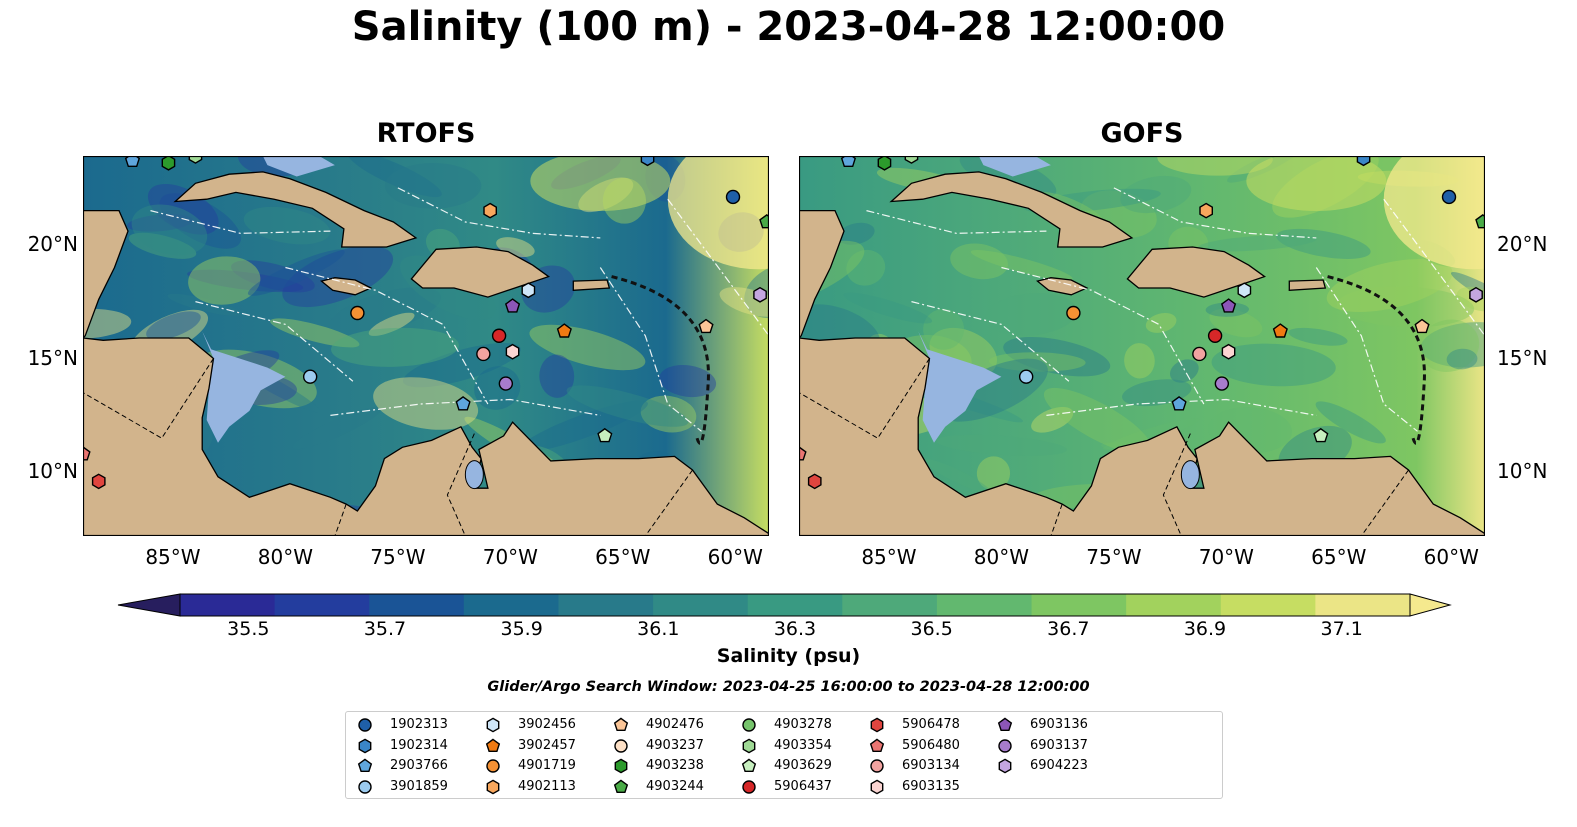 The width and height of the screenshot is (1577, 827). Describe the element at coordinates (1059, 765) in the screenshot. I see `legend-label: 6904223` at that location.